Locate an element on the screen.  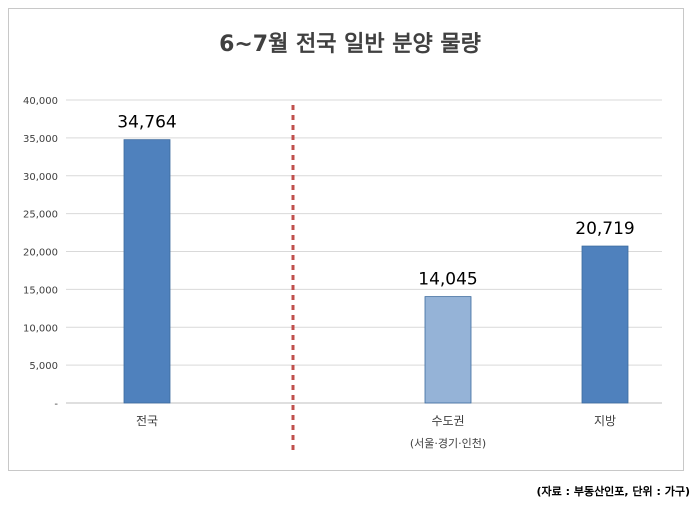
x-tick-sublabel: (서울·경기·인천) is located at coordinates (448, 443).